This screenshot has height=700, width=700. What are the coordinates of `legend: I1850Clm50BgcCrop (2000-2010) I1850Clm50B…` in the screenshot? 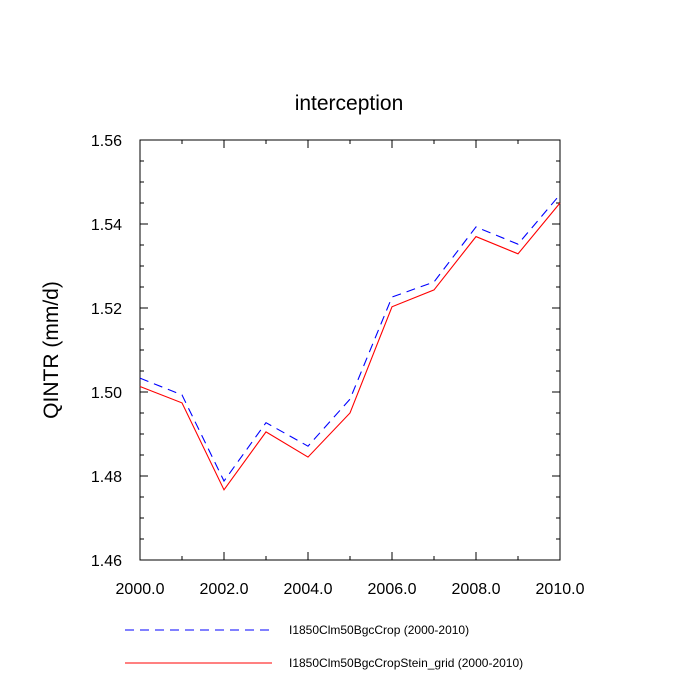 It's located at (324, 646).